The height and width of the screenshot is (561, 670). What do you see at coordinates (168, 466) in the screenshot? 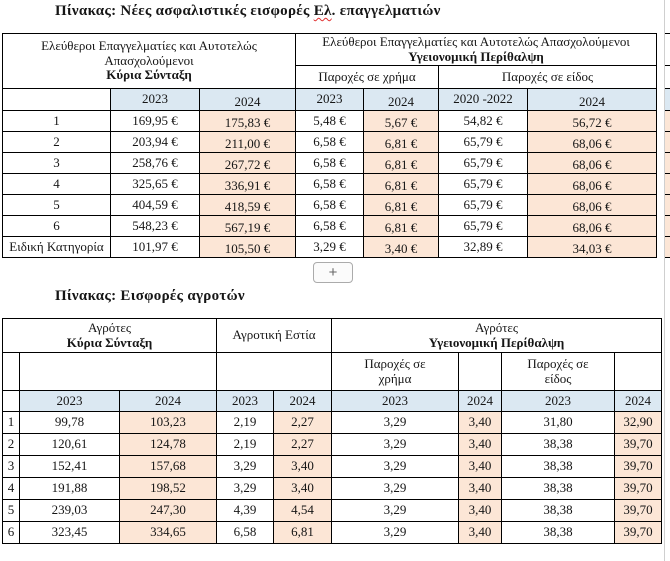
I see `table-cell: 157,68` at bounding box center [168, 466].